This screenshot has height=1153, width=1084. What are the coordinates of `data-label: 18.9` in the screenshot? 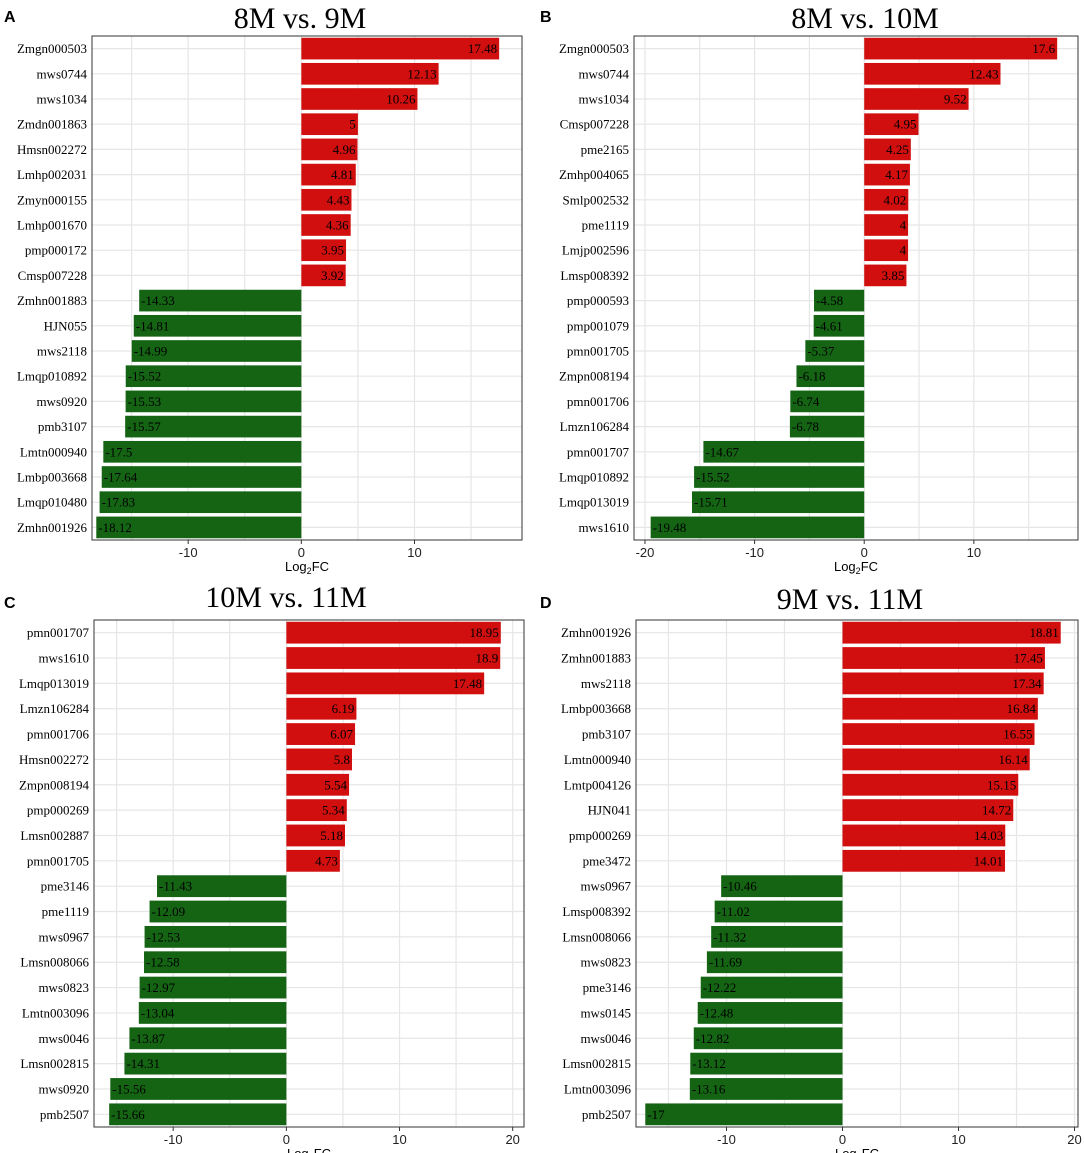 It's located at (486, 658).